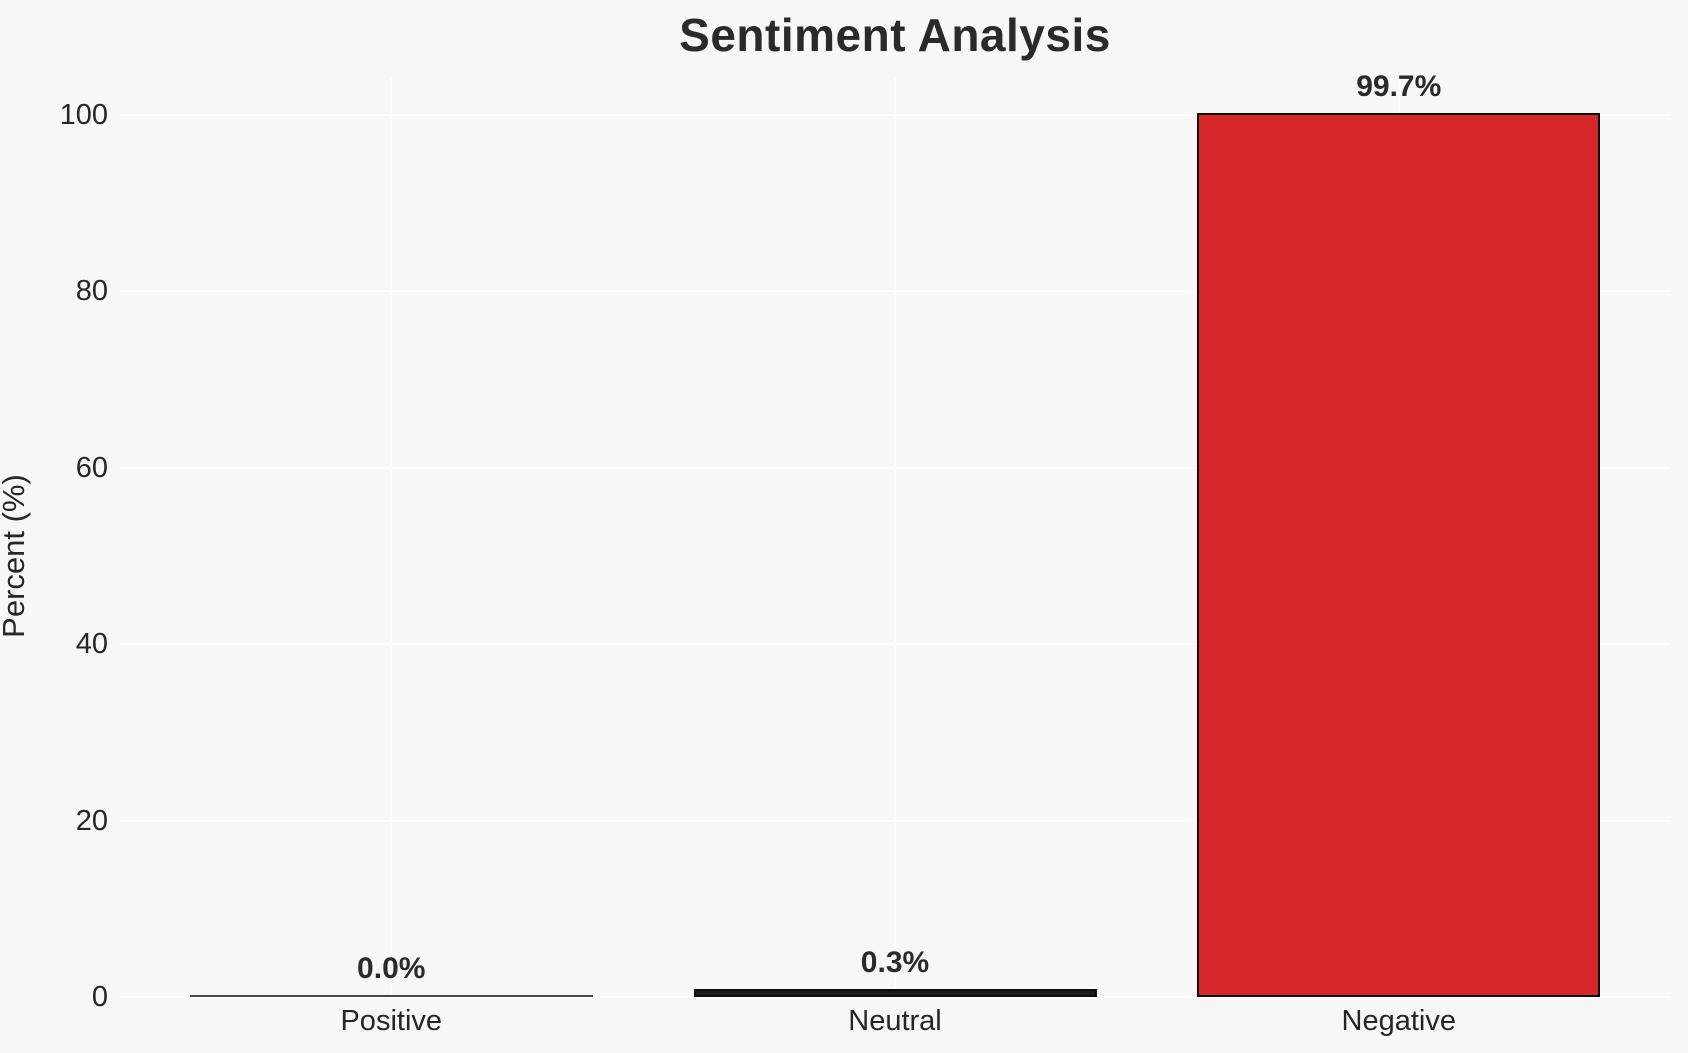 The image size is (1688, 1053). I want to click on y-axis-label-text: Percent (%), so click(15, 556).